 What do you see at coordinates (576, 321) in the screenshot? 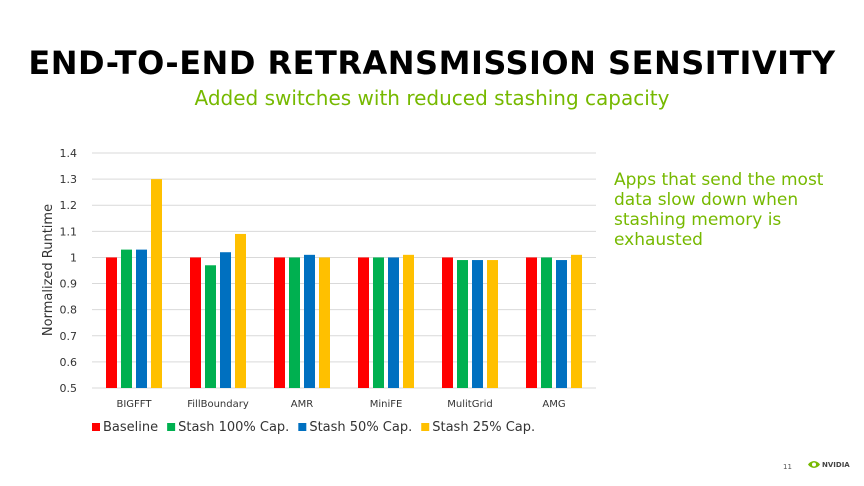
I see `bar-stash-25-cap--amg` at bounding box center [576, 321].